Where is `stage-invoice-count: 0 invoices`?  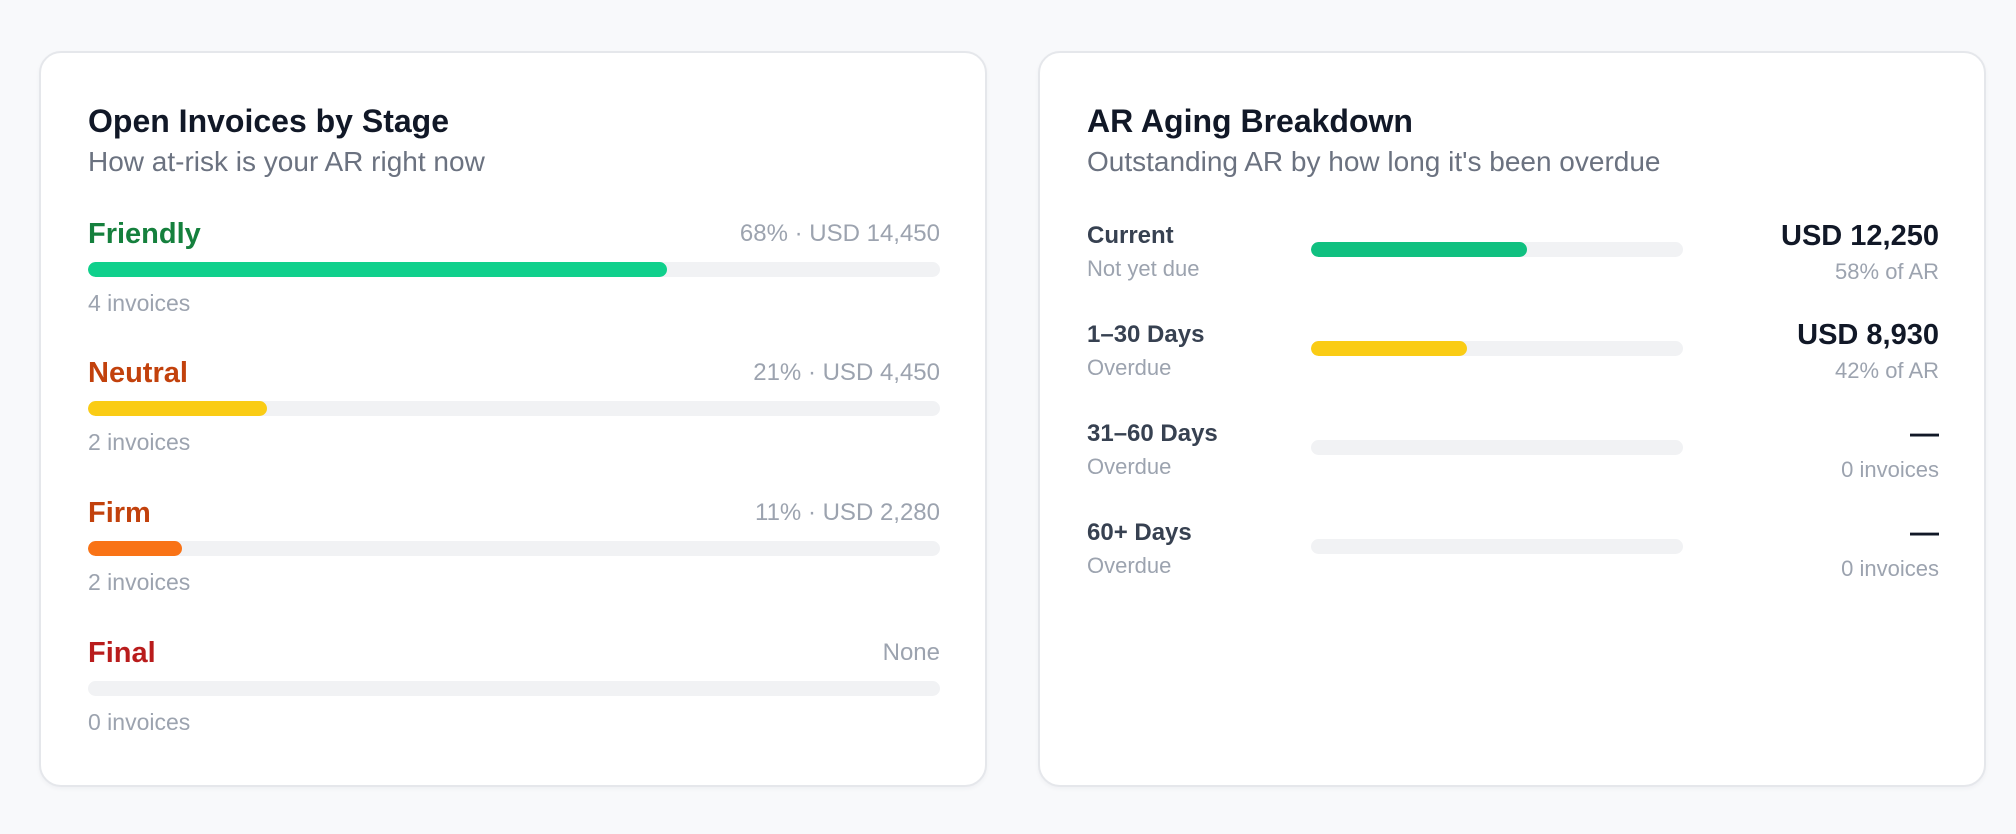
stage-invoice-count: 0 invoices is located at coordinates (139, 722).